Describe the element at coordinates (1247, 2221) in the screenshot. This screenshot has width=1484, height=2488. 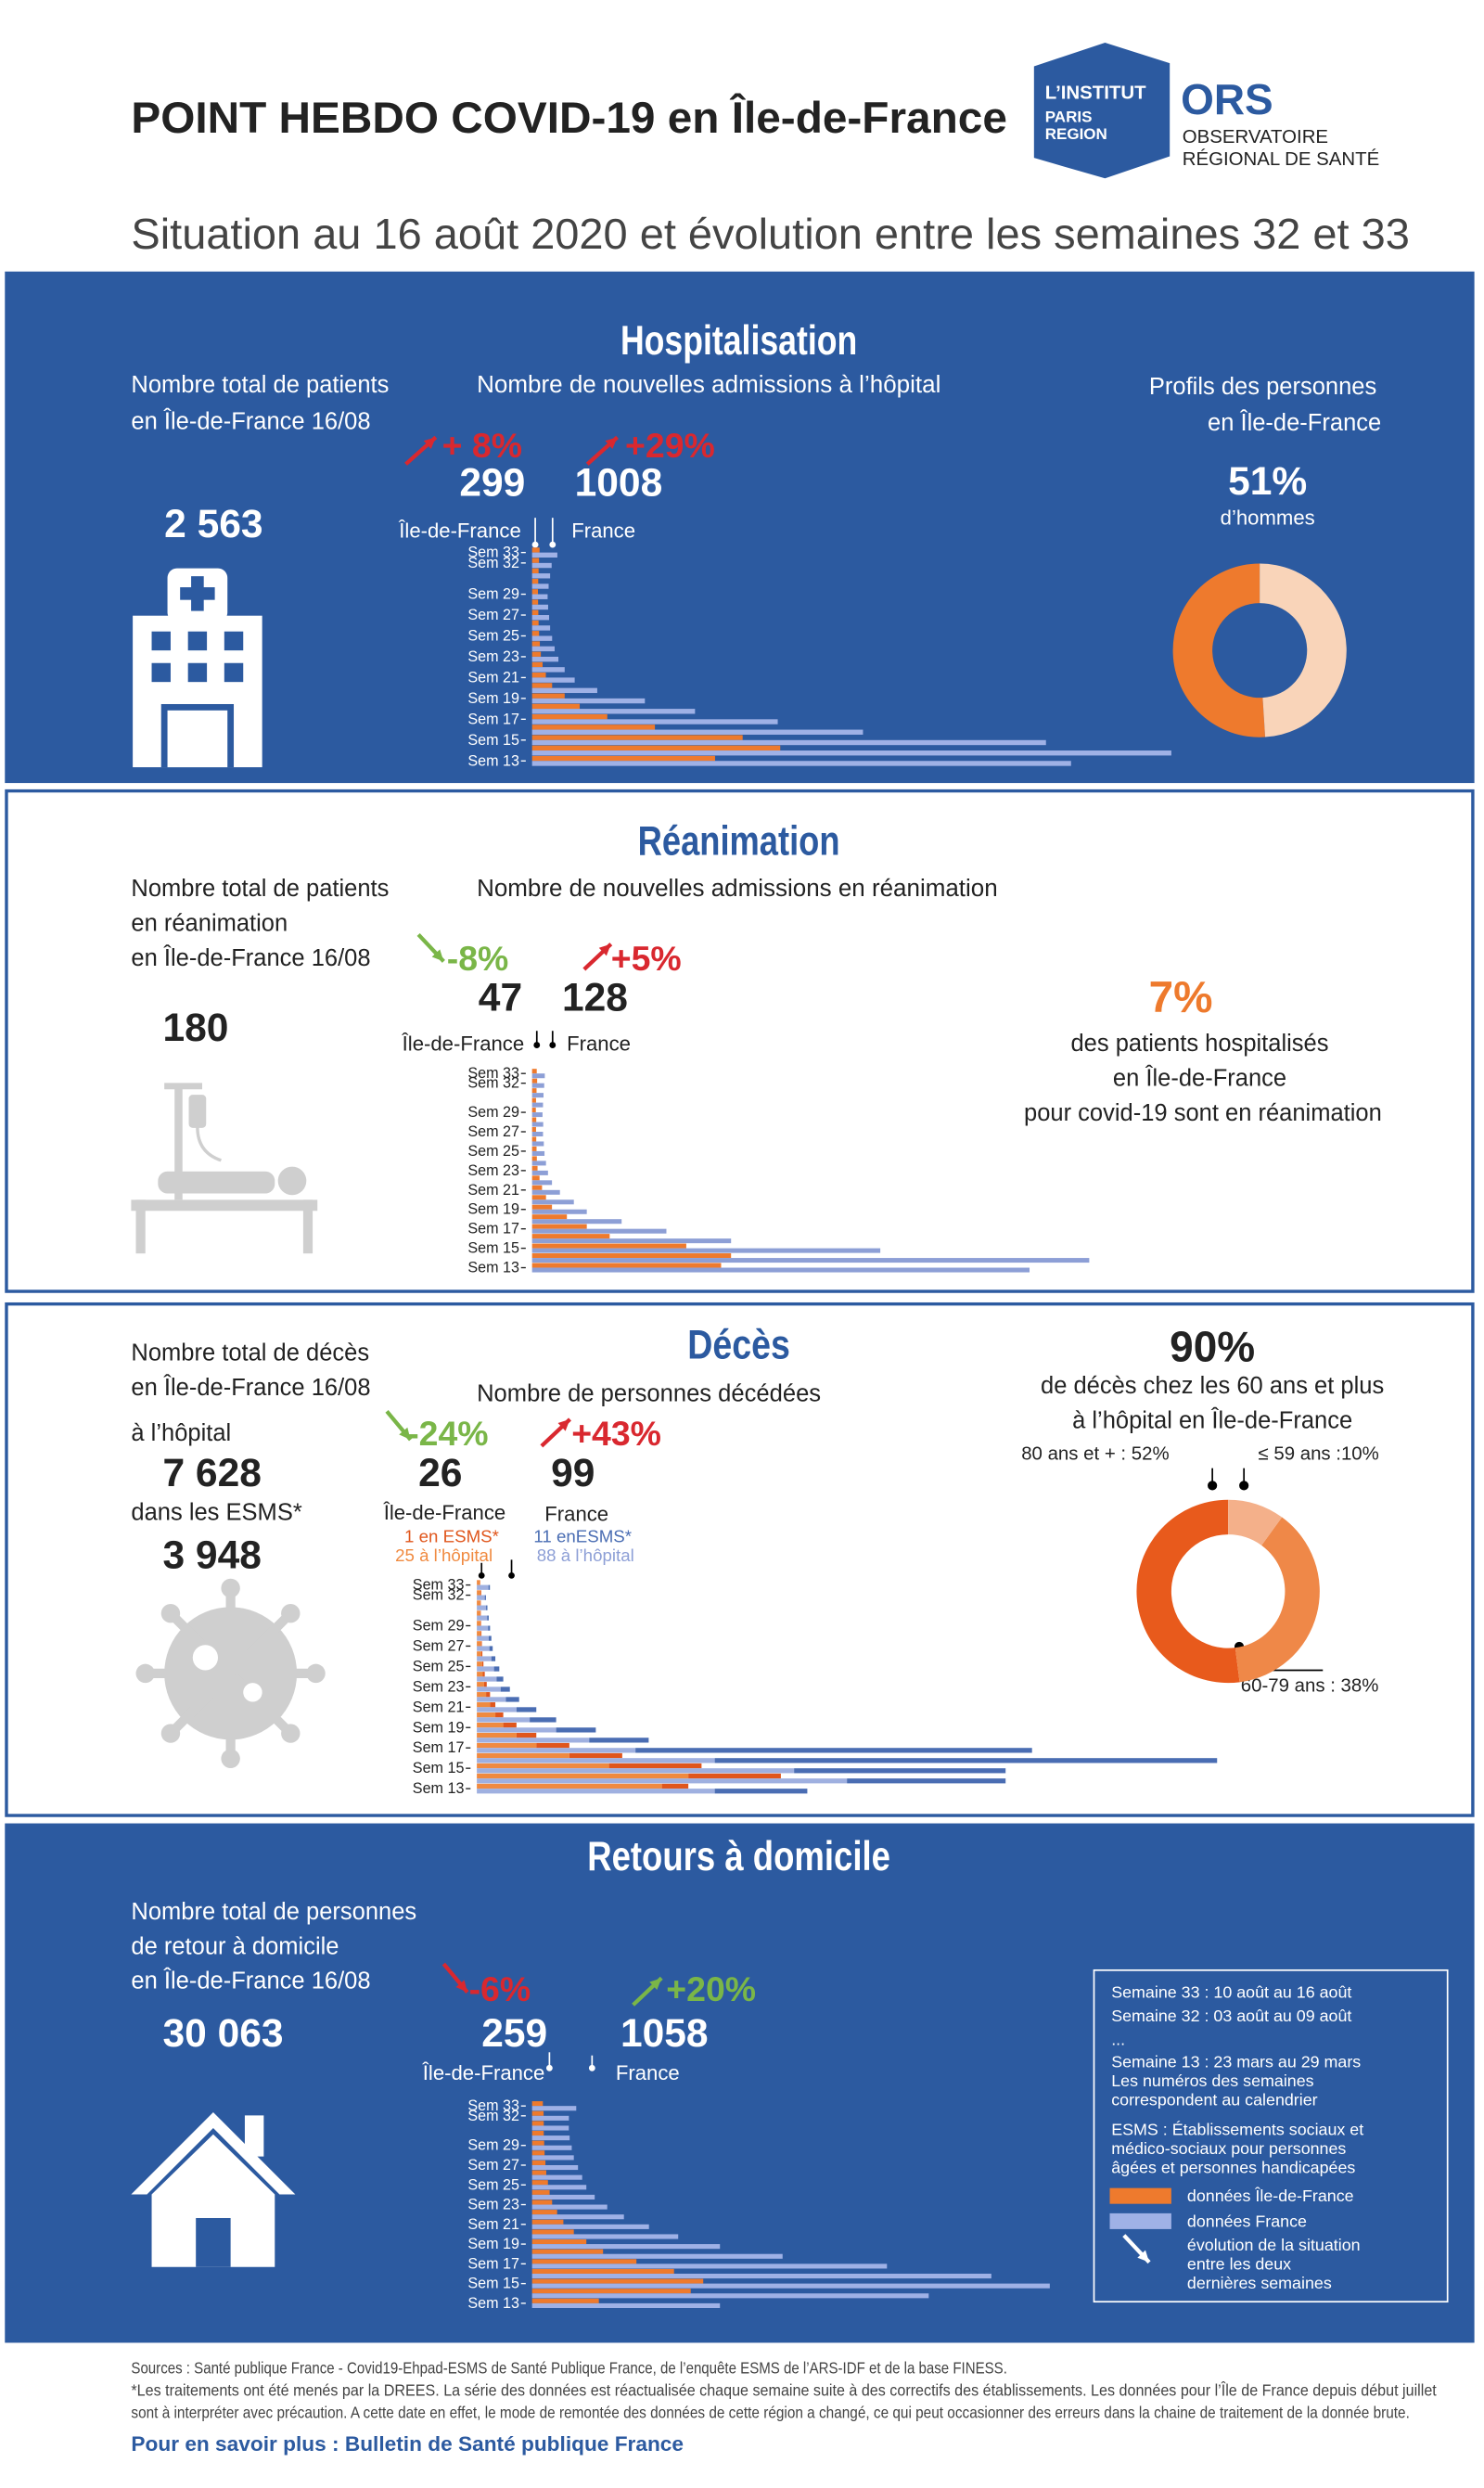
I see `legend-text: données France` at that location.